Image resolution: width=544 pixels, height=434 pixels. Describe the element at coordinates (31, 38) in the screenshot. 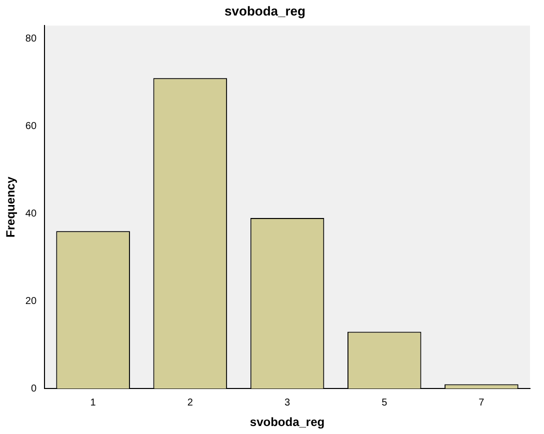

I see `y-tick-label: 80` at that location.